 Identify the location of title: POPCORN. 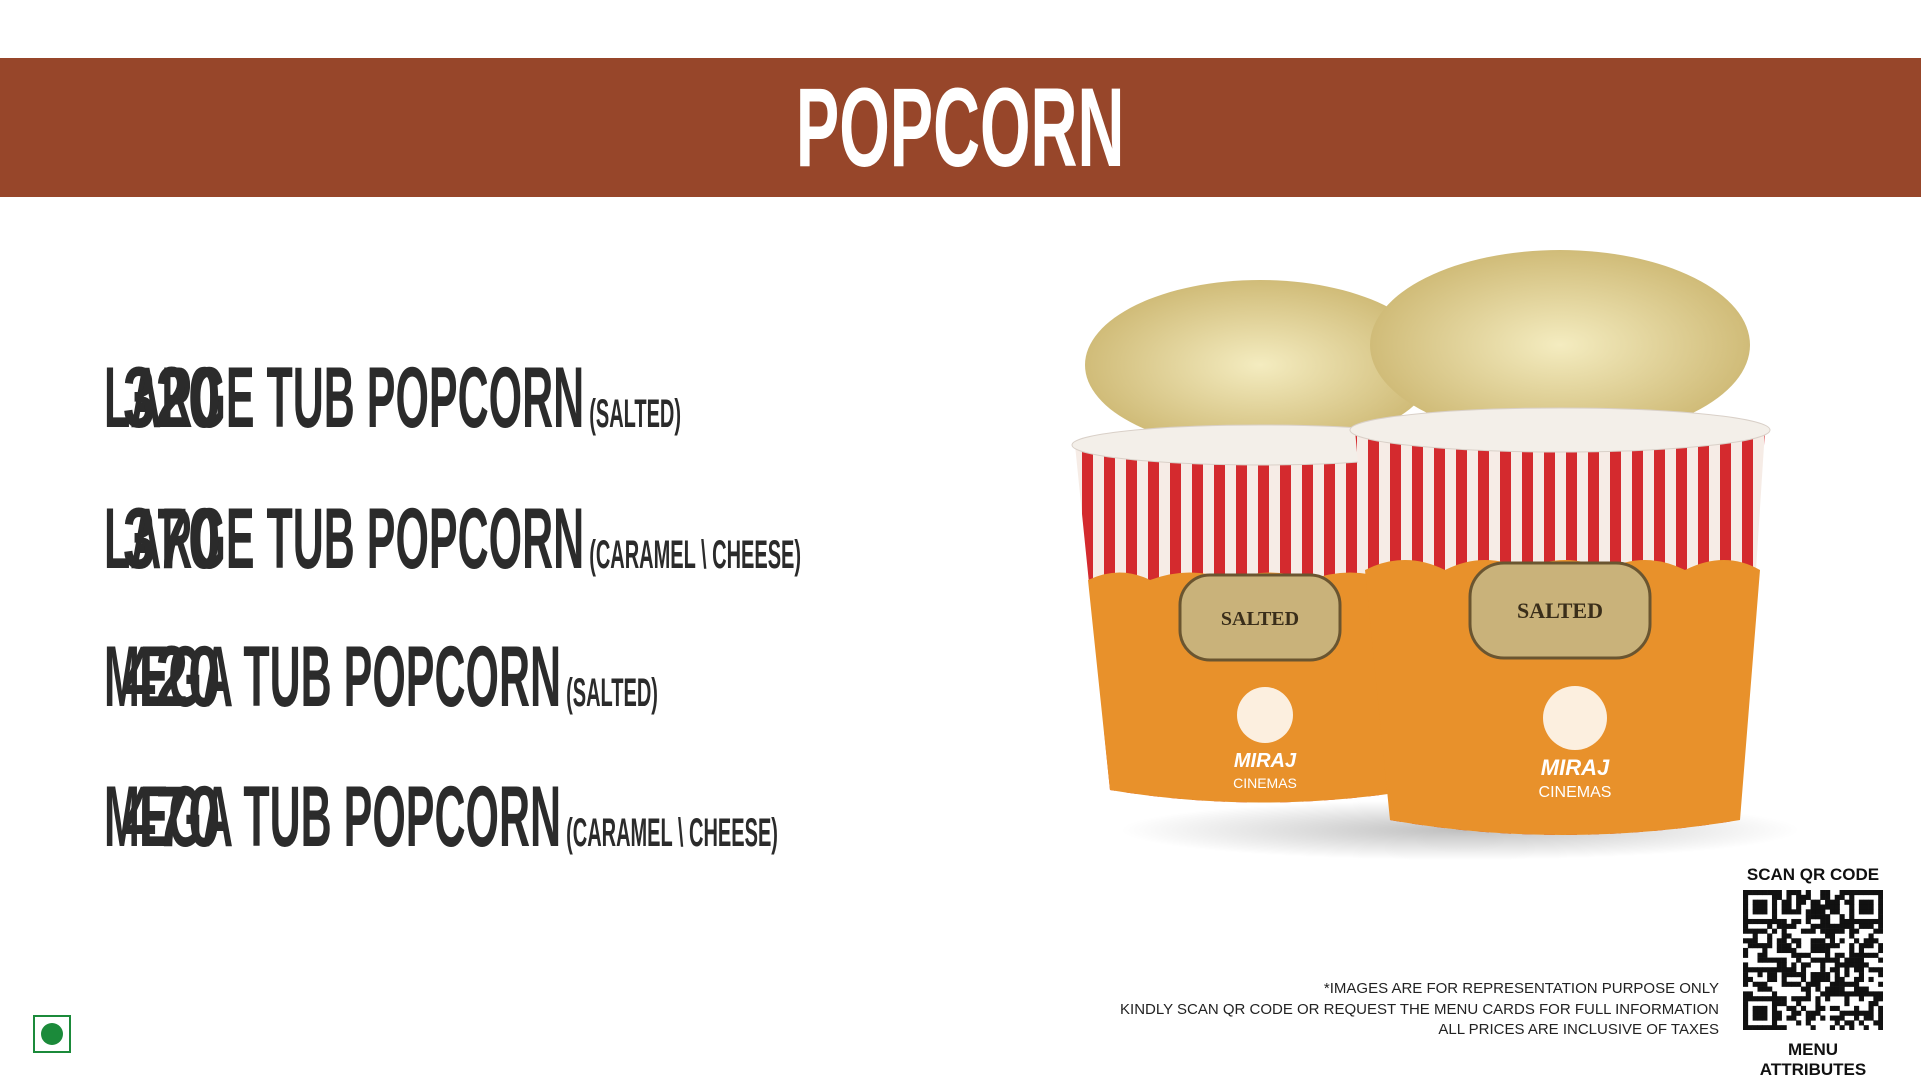
(960, 128).